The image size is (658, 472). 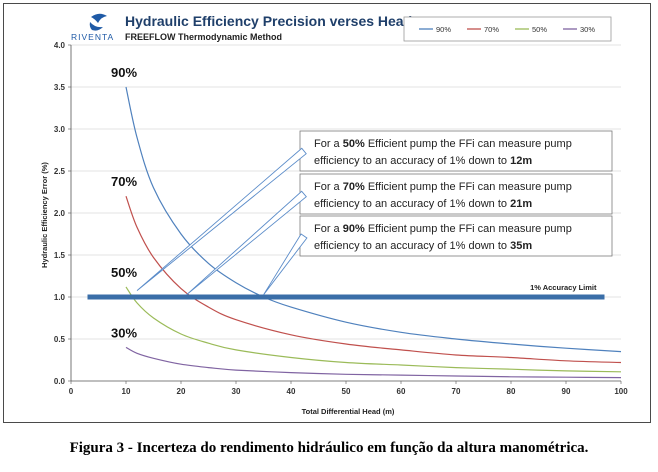 What do you see at coordinates (60, 45) in the screenshot?
I see `y-tick-label: 4.0` at bounding box center [60, 45].